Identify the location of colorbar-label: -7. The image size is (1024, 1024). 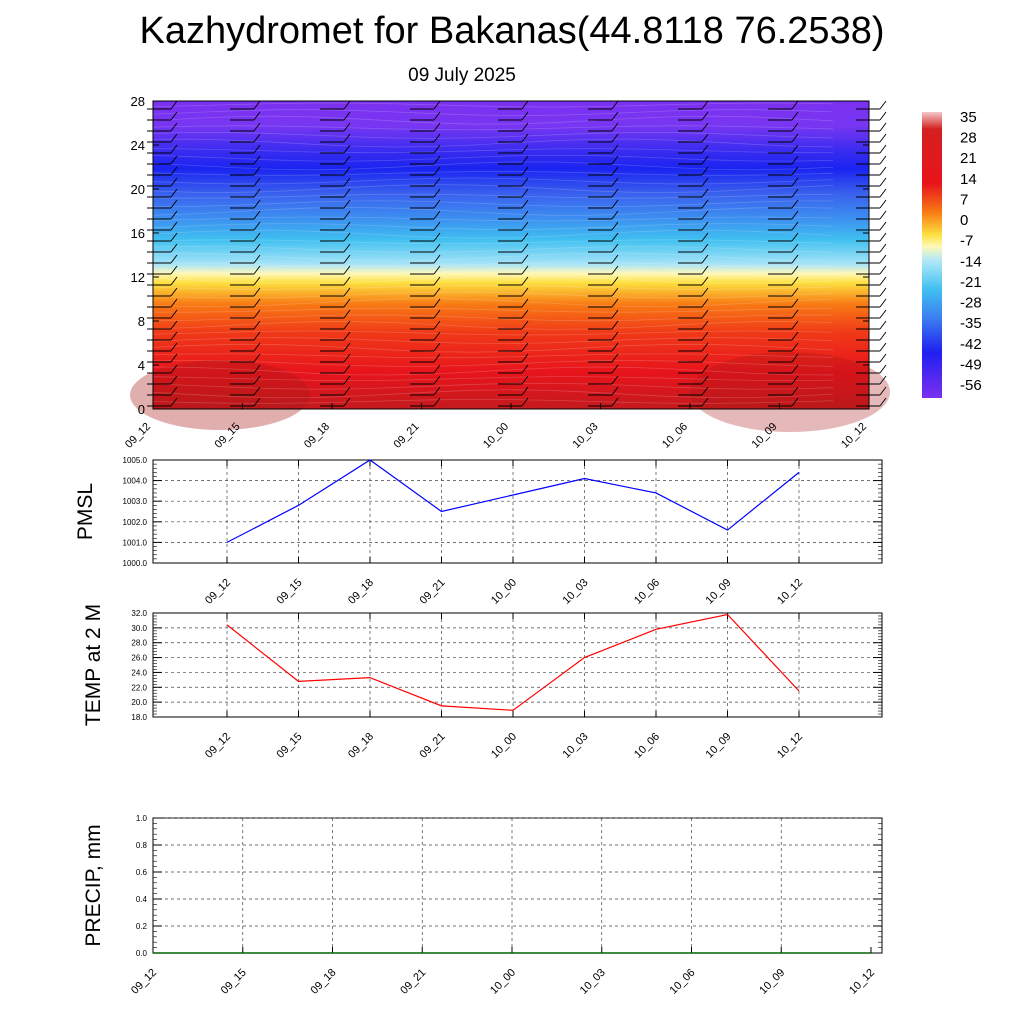
(966, 241).